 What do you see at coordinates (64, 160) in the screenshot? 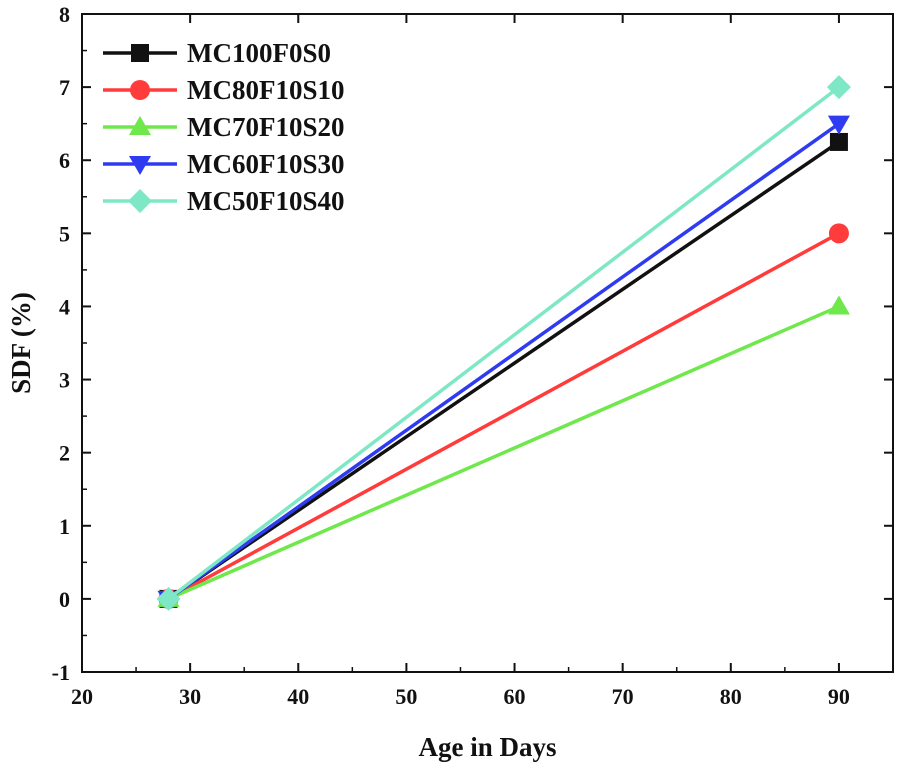
I see `y-tick-label: 6` at bounding box center [64, 160].